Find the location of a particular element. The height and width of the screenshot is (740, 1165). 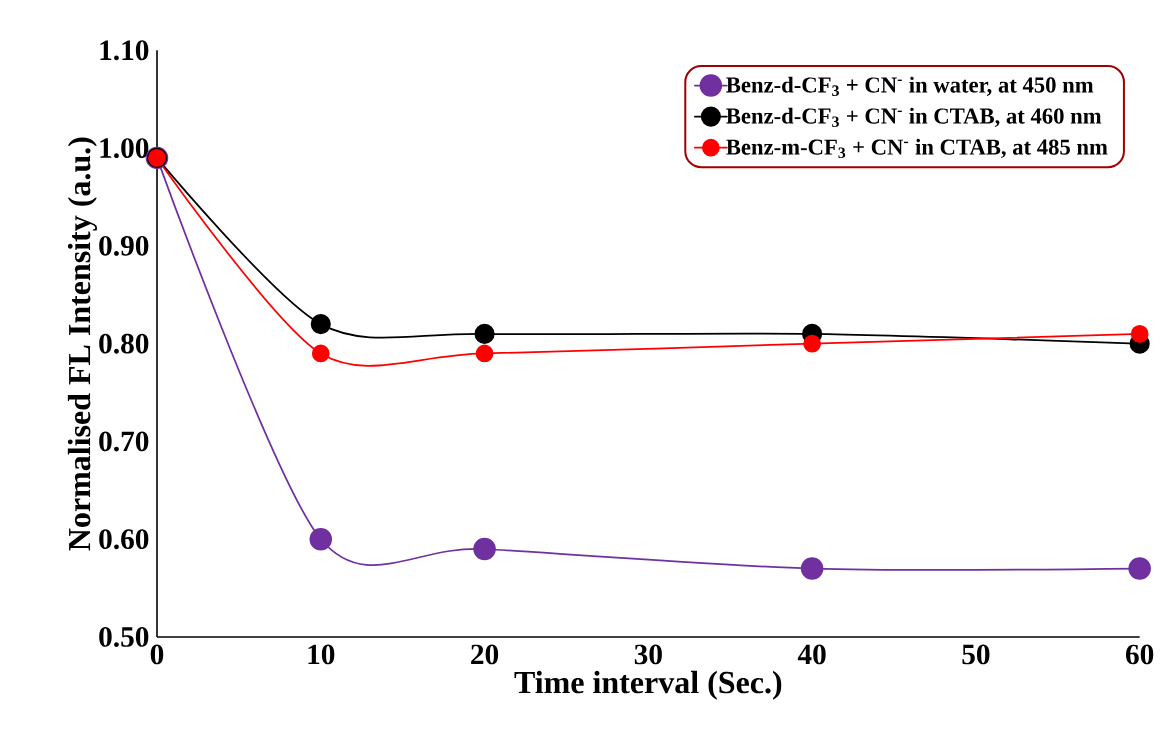

y-tick-label: 1.10 is located at coordinates (124, 50).